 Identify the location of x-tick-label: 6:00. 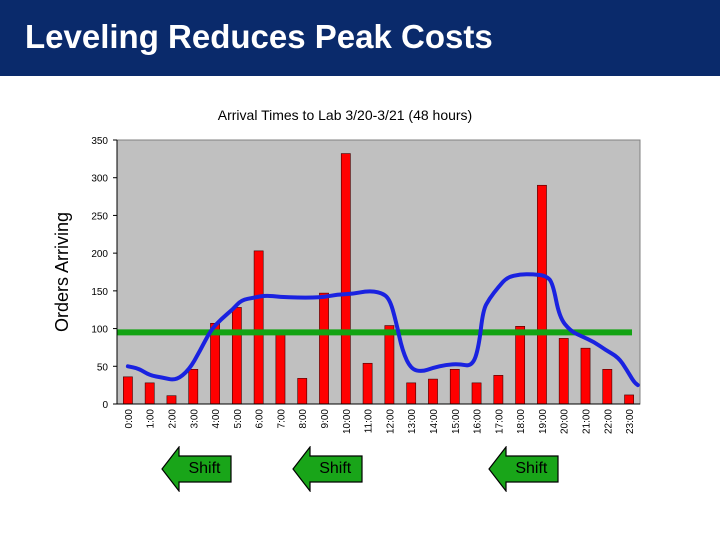
(260, 419).